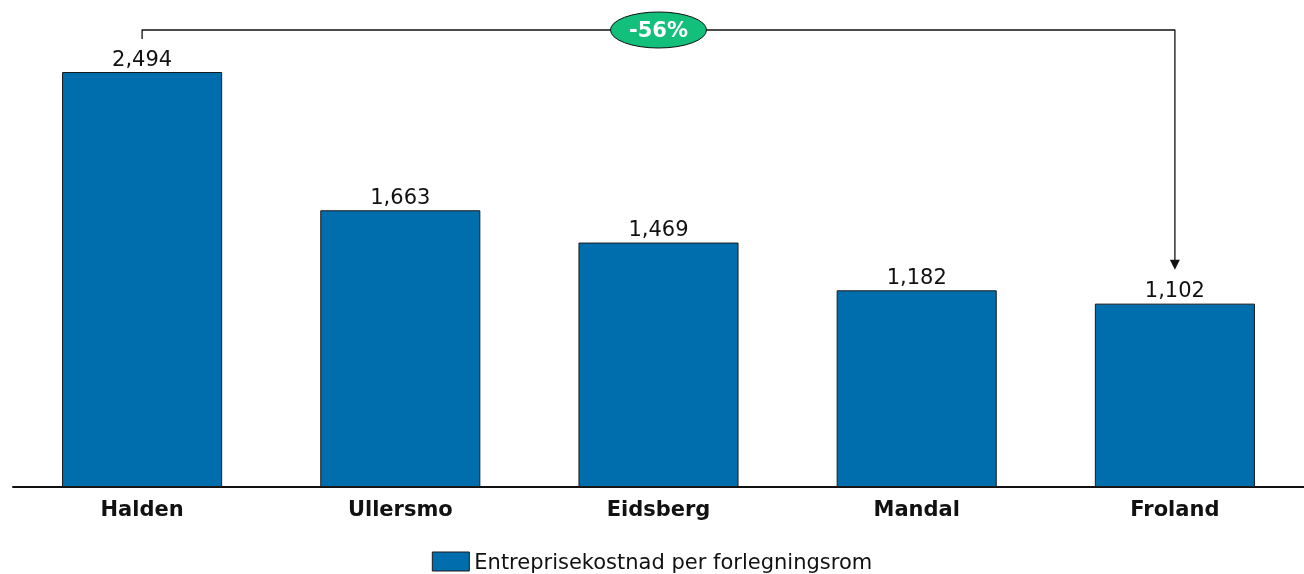 Image resolution: width=1304 pixels, height=574 pixels. Describe the element at coordinates (658, 508) in the screenshot. I see `x-tick-label: Eidsberg` at that location.